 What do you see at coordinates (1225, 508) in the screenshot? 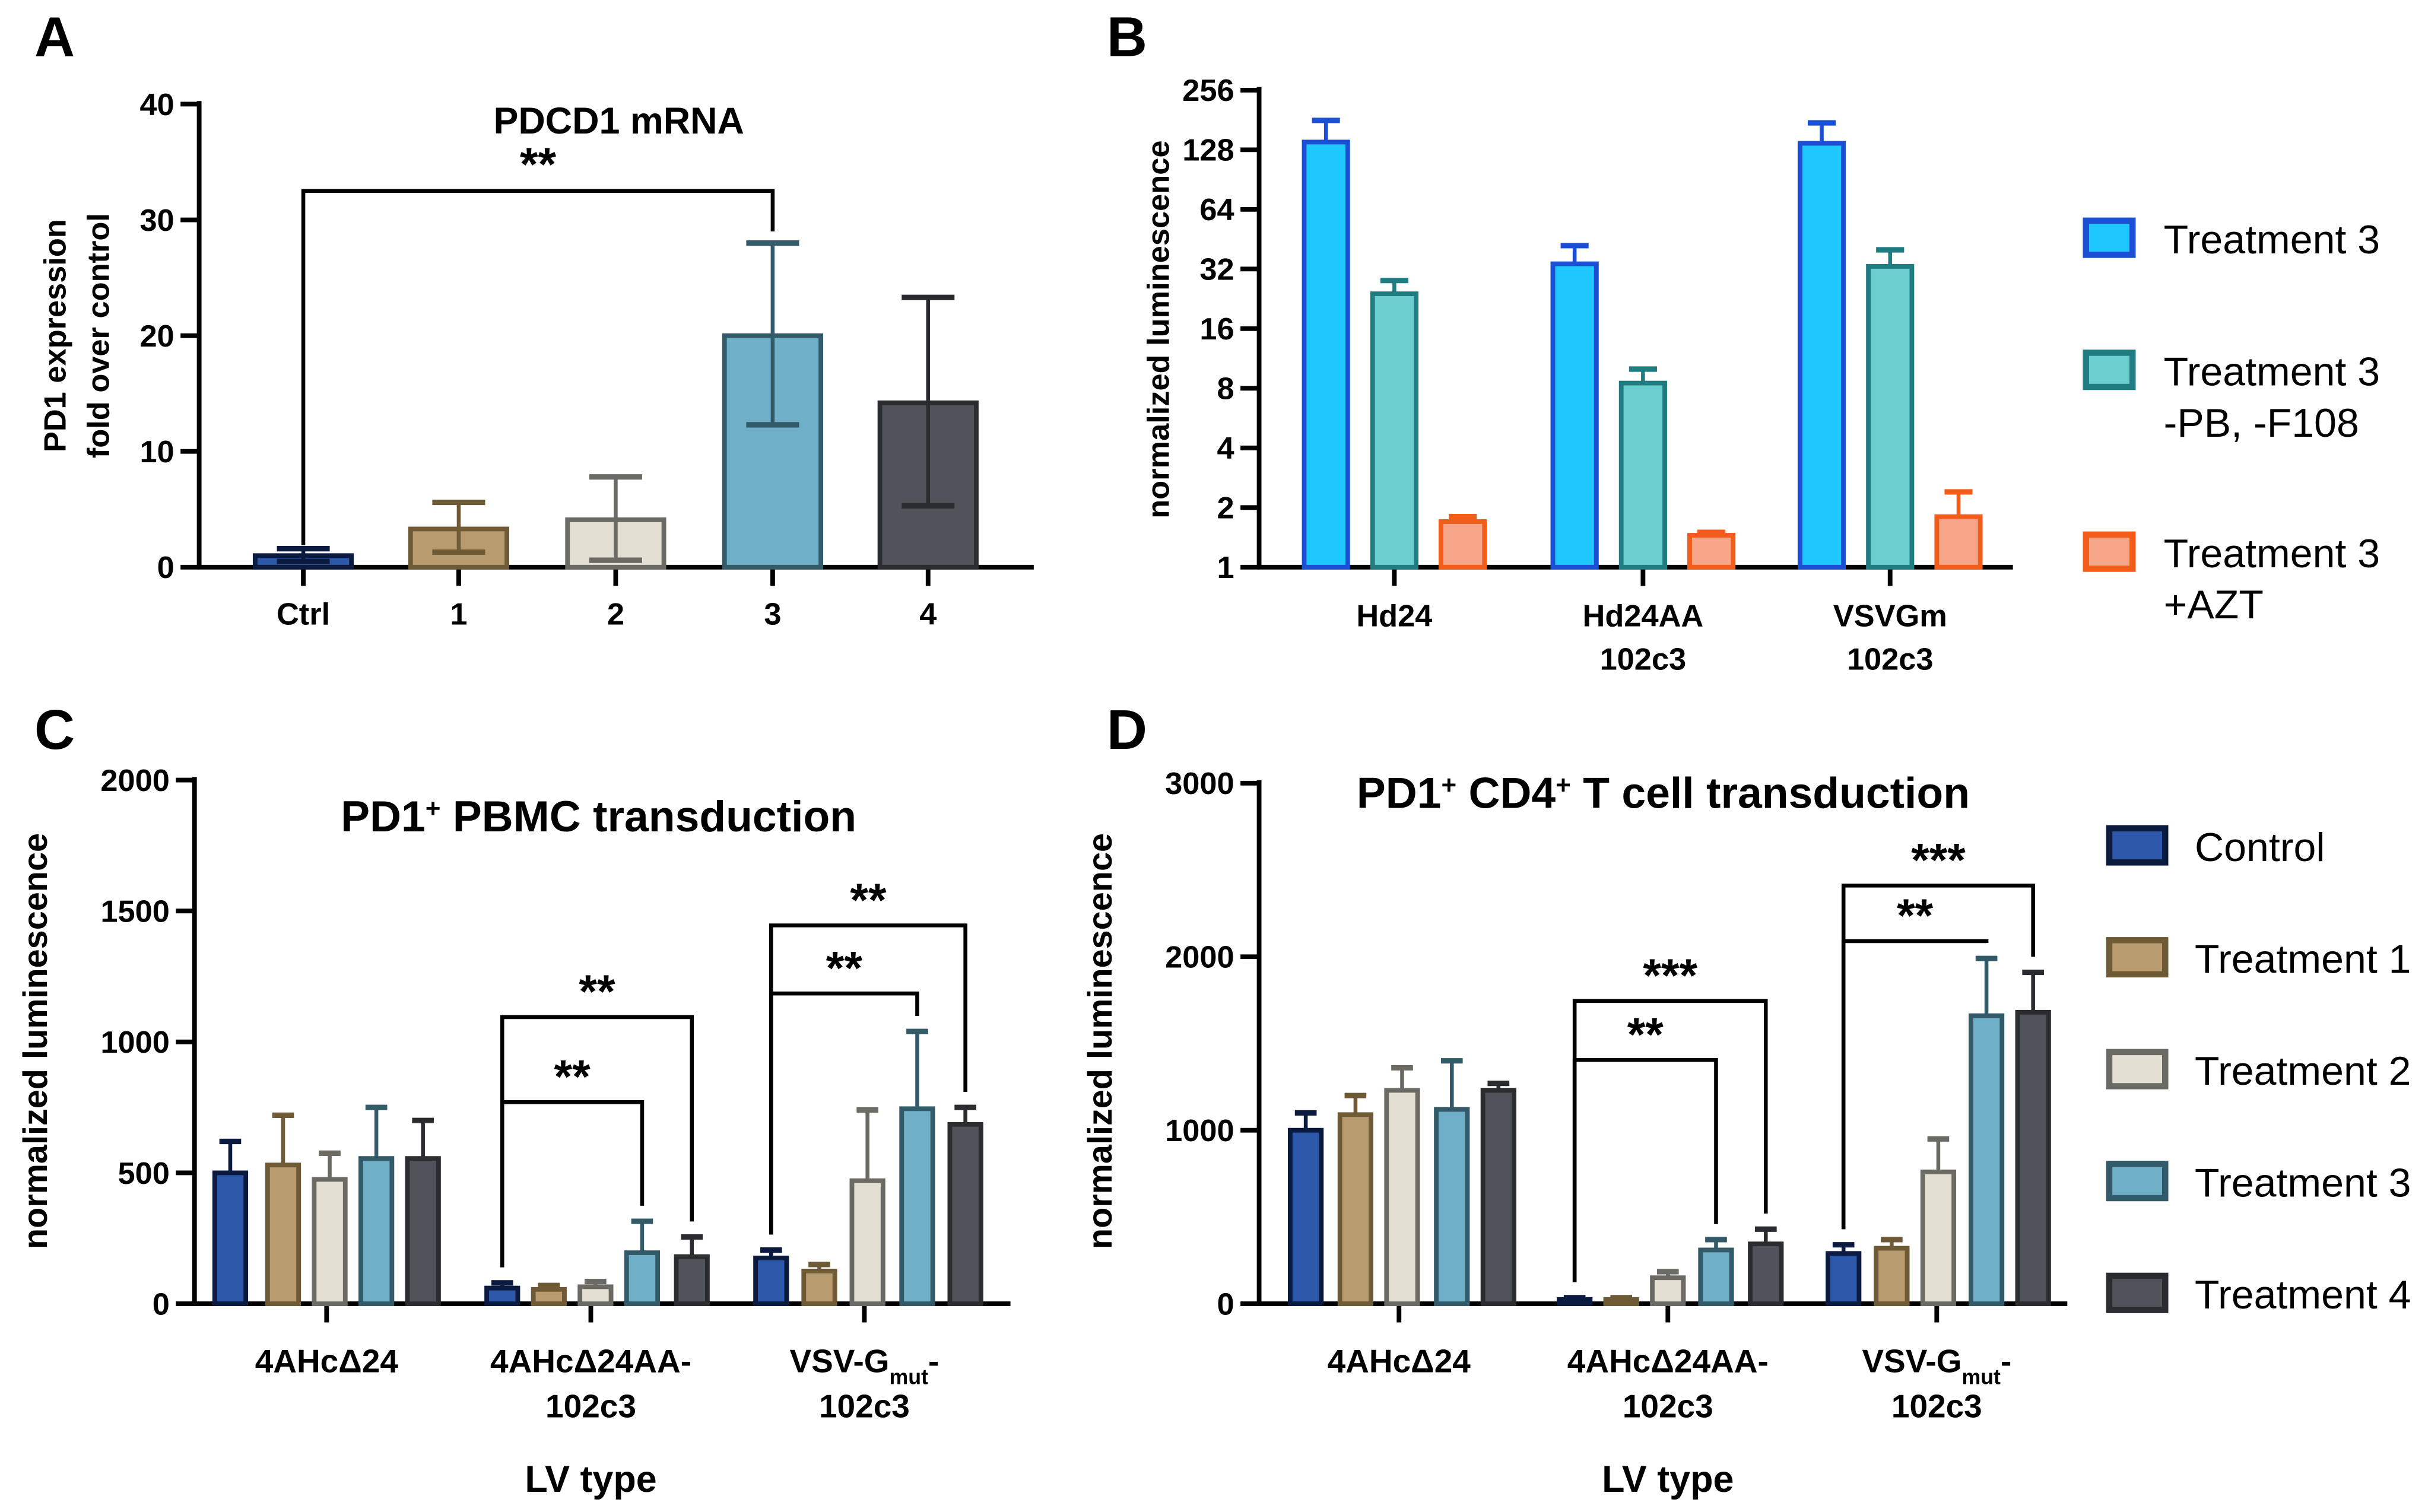
I see `y-tick-label: 2` at bounding box center [1225, 508].